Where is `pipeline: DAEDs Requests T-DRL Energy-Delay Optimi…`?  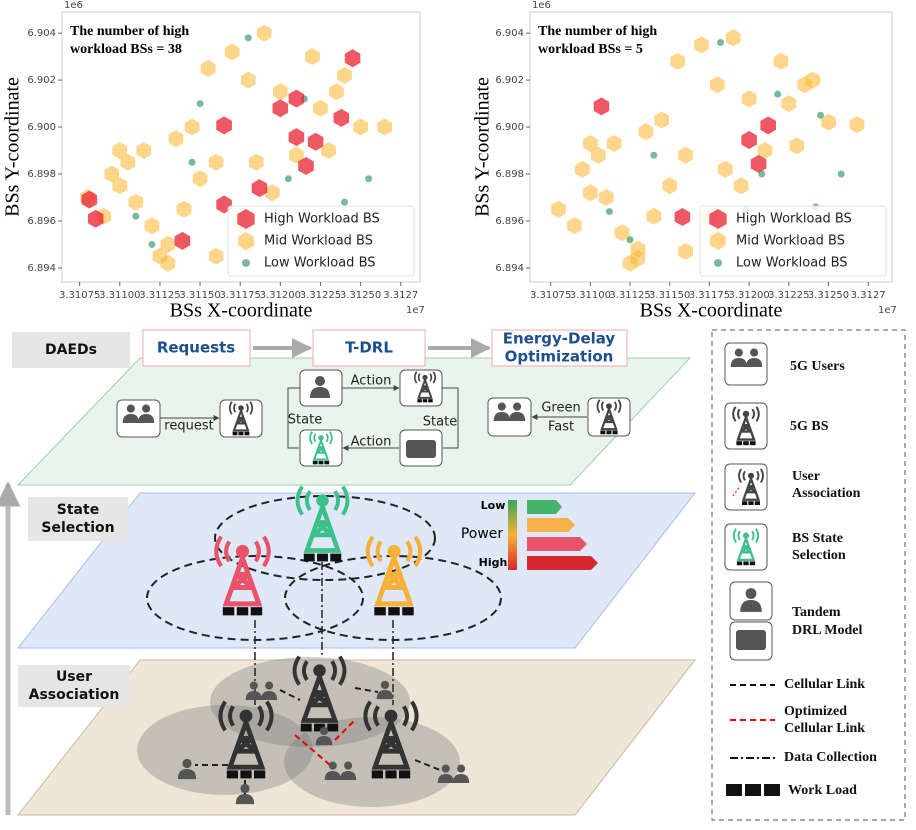
pipeline: DAEDs Requests T-DRL Energy-Delay Optimi… is located at coordinates (320, 348).